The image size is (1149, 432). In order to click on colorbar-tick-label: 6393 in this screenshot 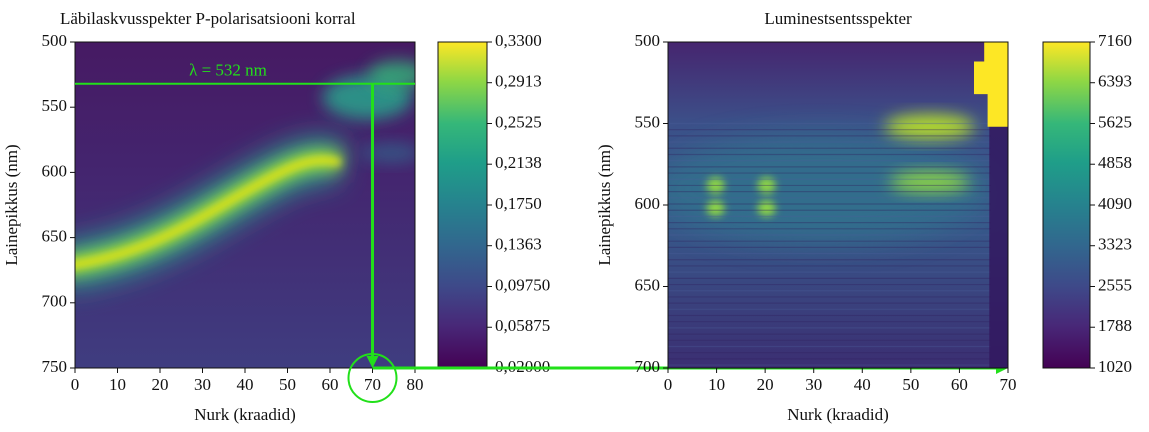, I will do `click(1115, 81)`.